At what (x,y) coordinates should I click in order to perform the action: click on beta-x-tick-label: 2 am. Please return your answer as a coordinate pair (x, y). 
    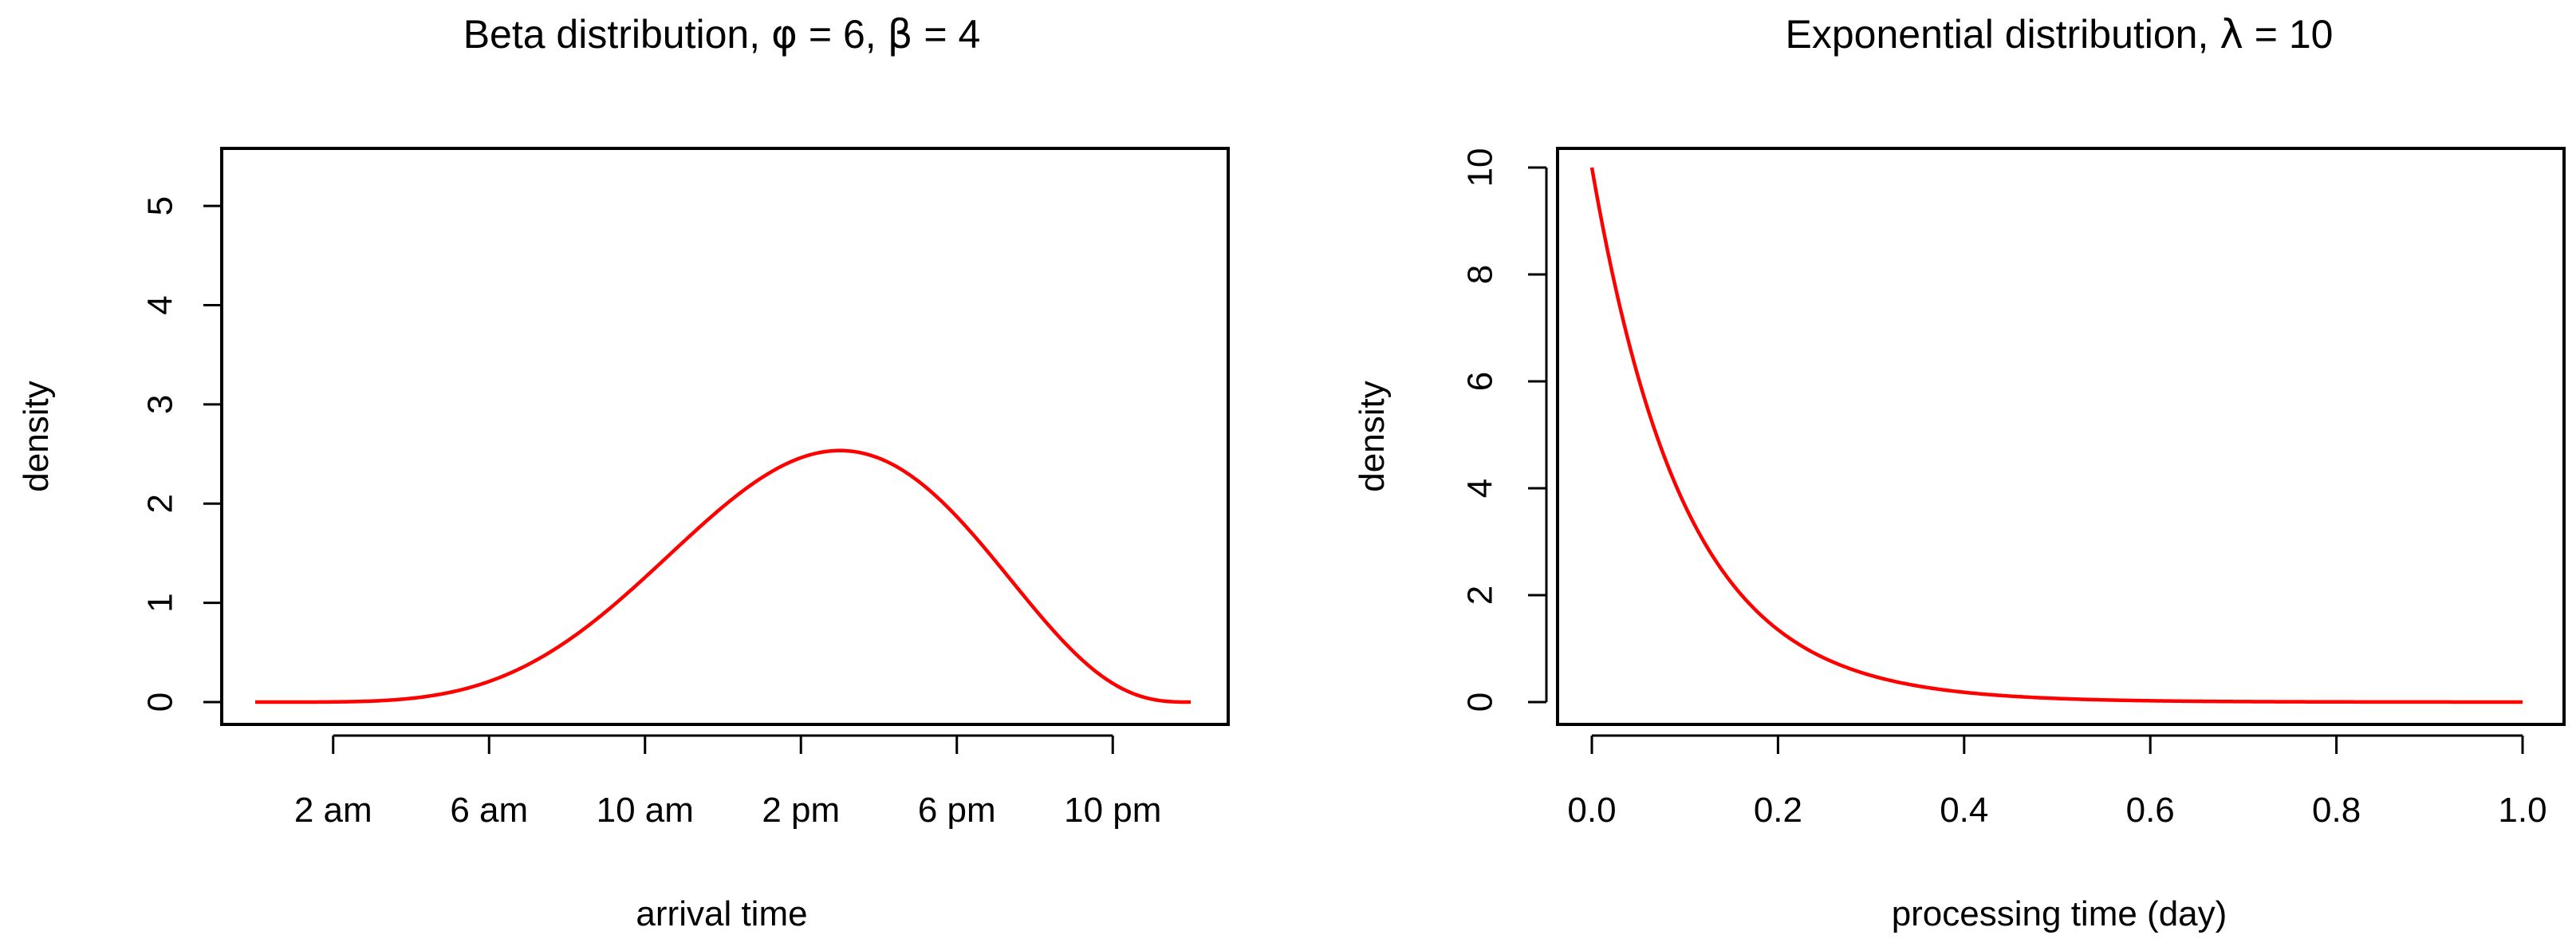
    Looking at the image, I should click on (333, 810).